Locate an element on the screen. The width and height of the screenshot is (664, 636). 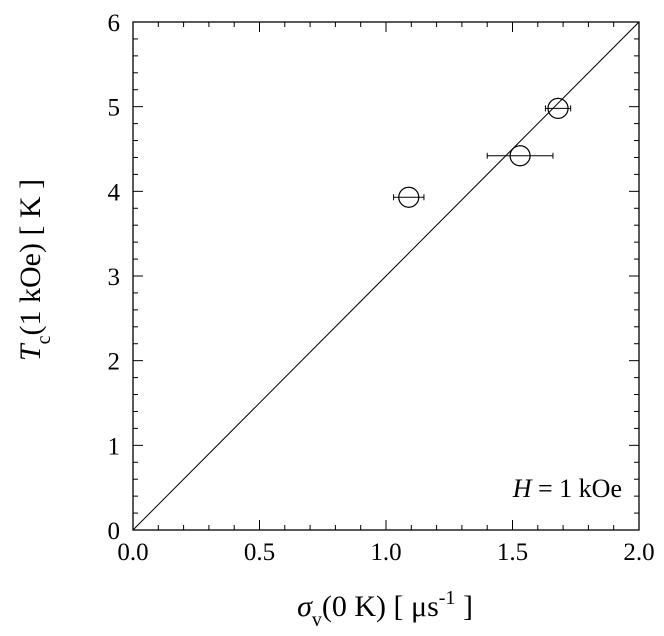
annotation: H = 1 kOe is located at coordinates (567, 488).